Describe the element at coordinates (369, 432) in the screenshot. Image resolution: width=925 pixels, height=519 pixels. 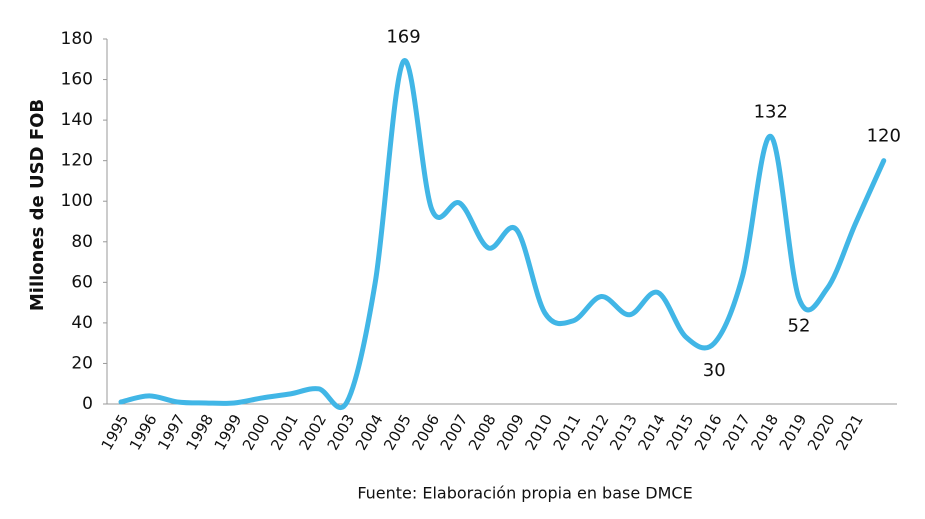
I see `x-tick-label: 2004` at that location.